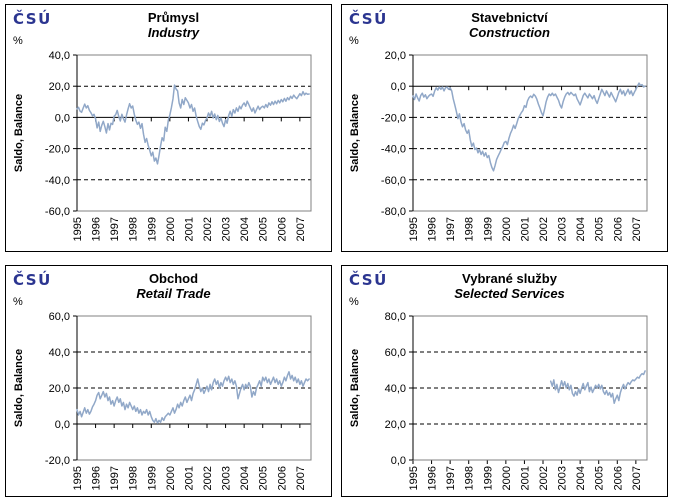 The width and height of the screenshot is (673, 500). I want to click on chart-title: Stavebnictví, so click(509, 17).